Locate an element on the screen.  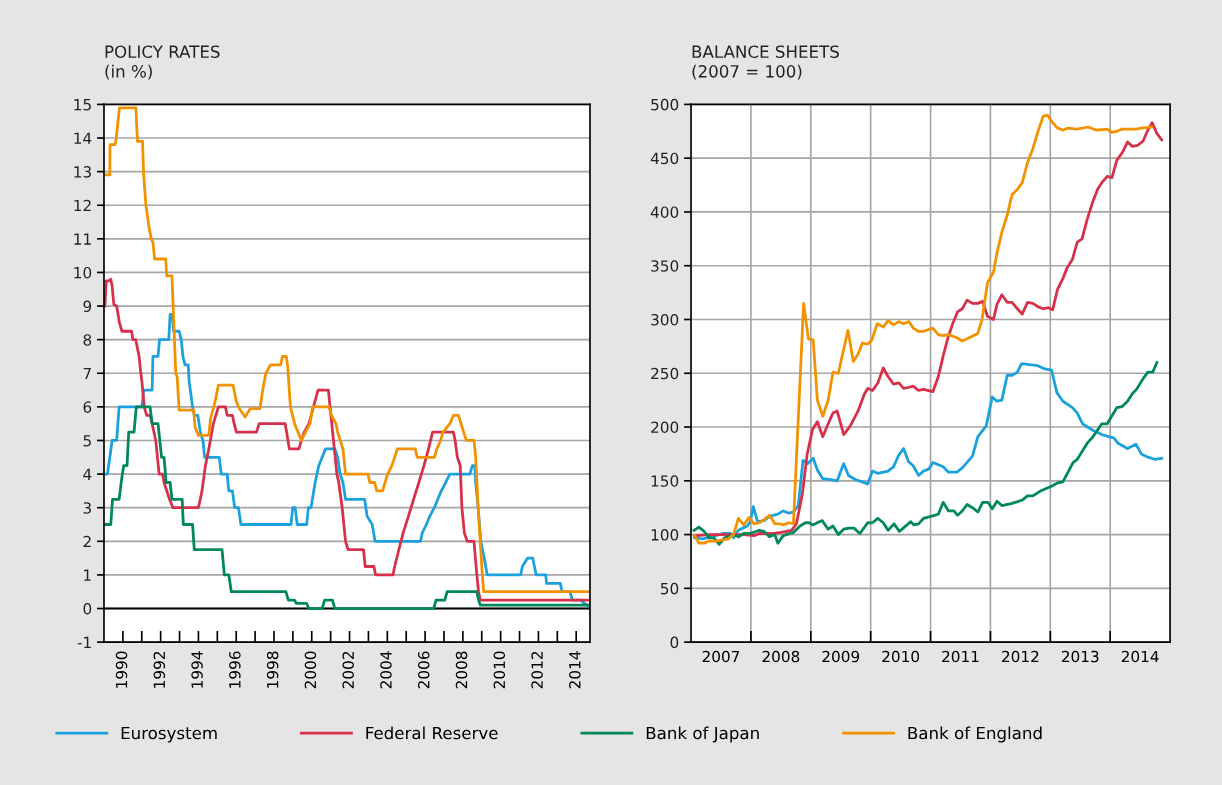
y-tick-label: 300 is located at coordinates (665, 319).